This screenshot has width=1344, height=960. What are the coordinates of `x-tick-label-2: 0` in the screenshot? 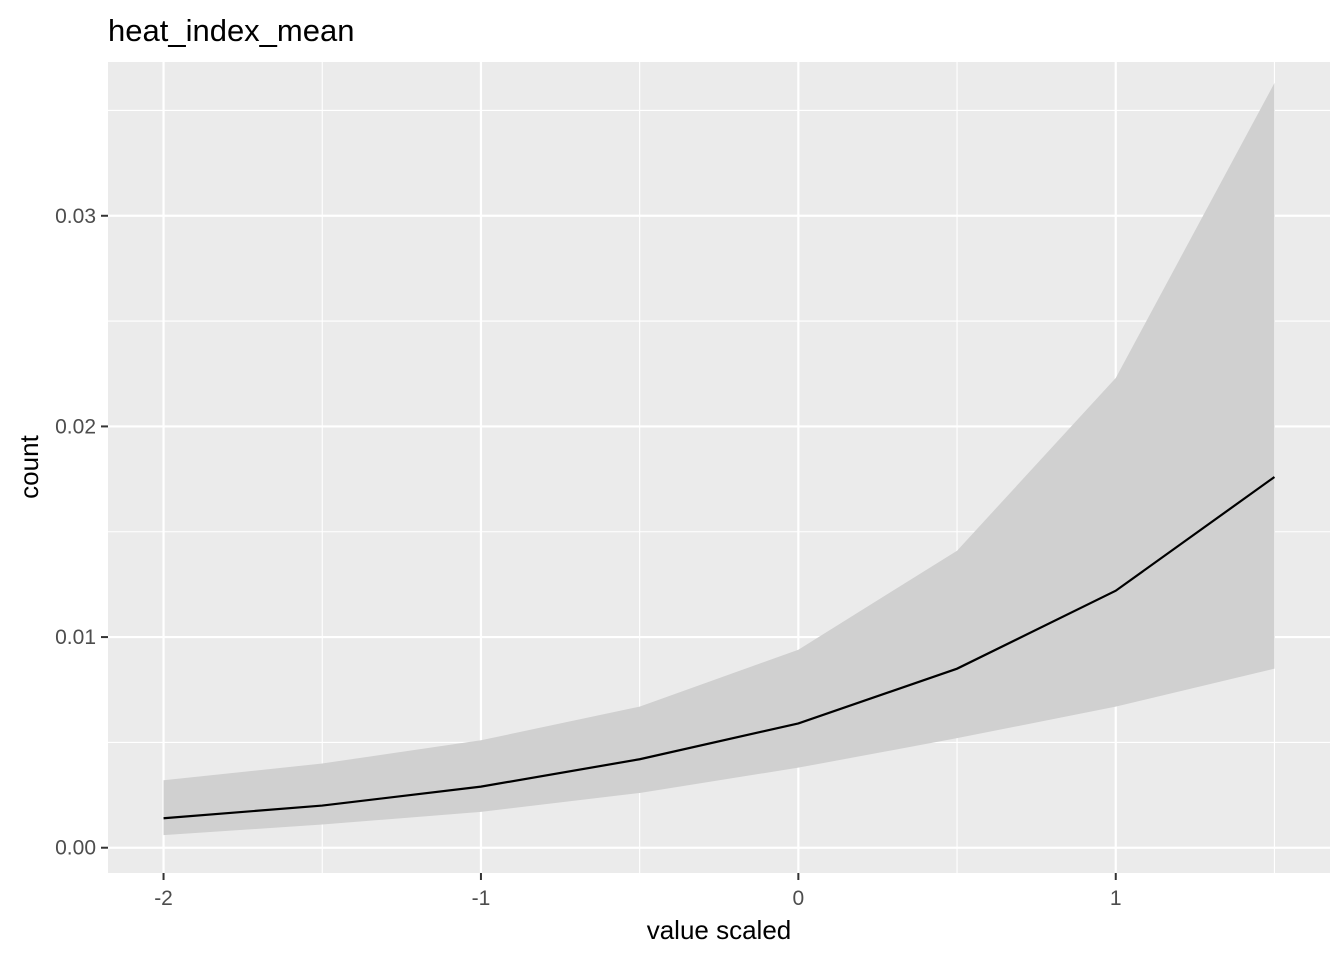 It's located at (799, 898).